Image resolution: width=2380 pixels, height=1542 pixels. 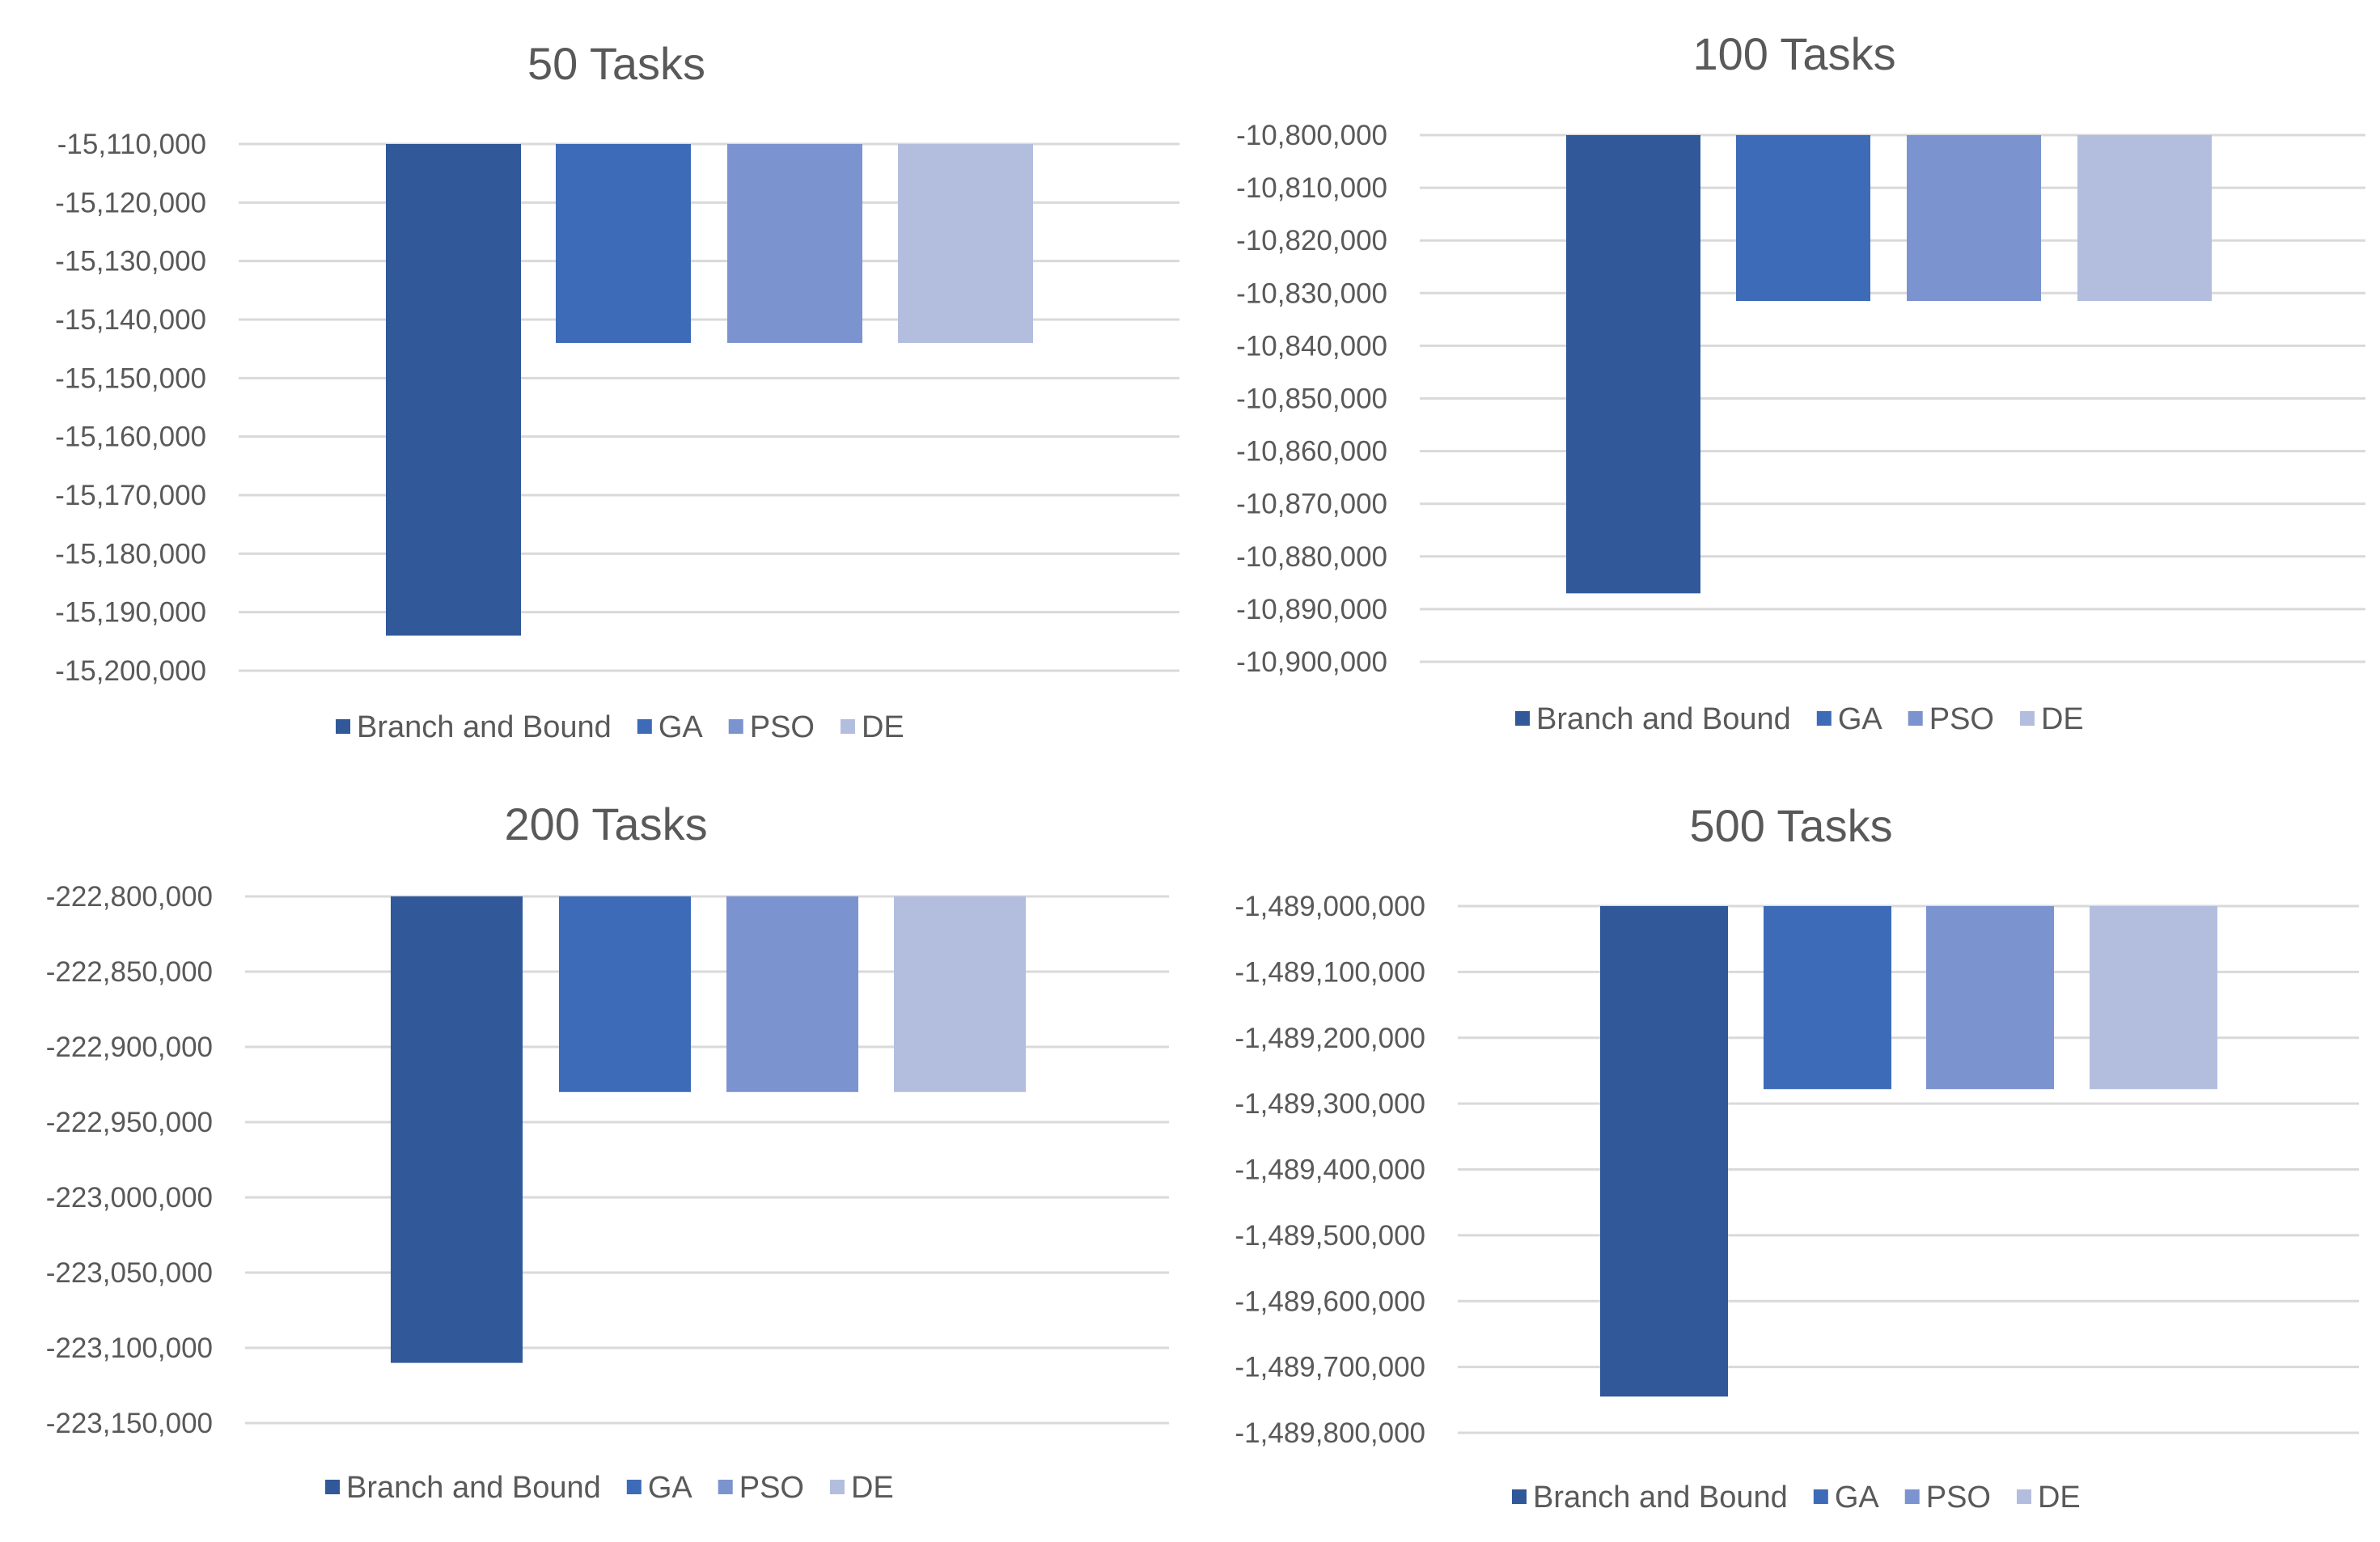 I want to click on y-tick-label: -1,489,100,000, so click(x=1330, y=972).